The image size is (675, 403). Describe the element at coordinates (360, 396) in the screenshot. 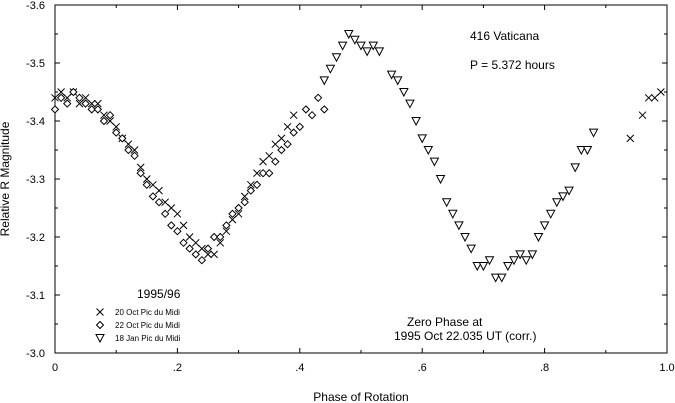

I see `x-axis-label: Phase of Rotation` at that location.